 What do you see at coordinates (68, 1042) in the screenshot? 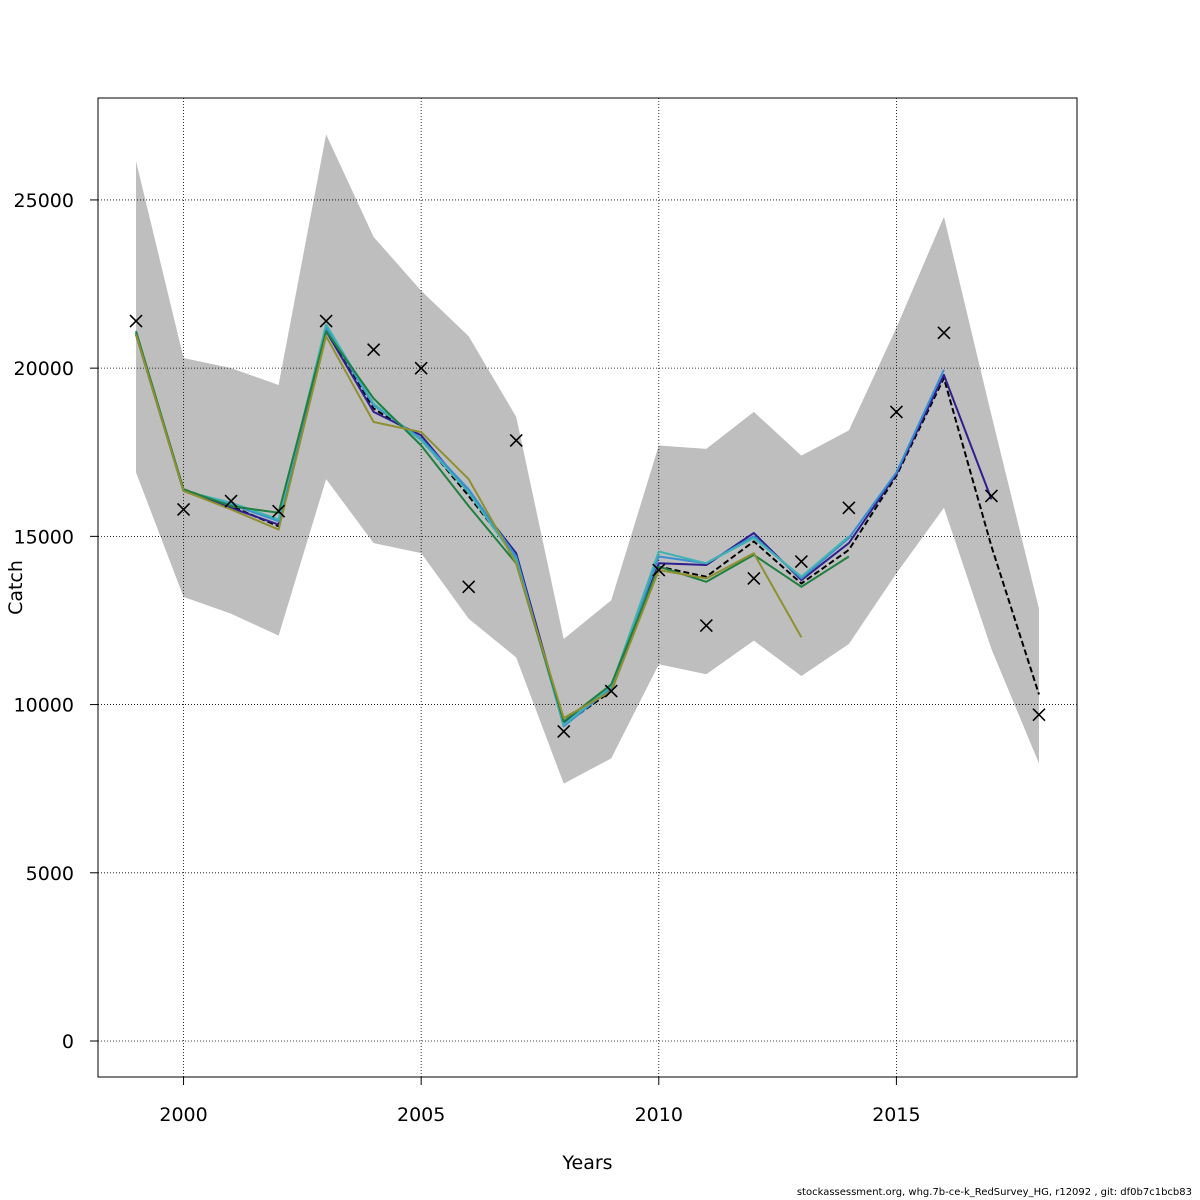
I see `y-tick-label: 0` at bounding box center [68, 1042].